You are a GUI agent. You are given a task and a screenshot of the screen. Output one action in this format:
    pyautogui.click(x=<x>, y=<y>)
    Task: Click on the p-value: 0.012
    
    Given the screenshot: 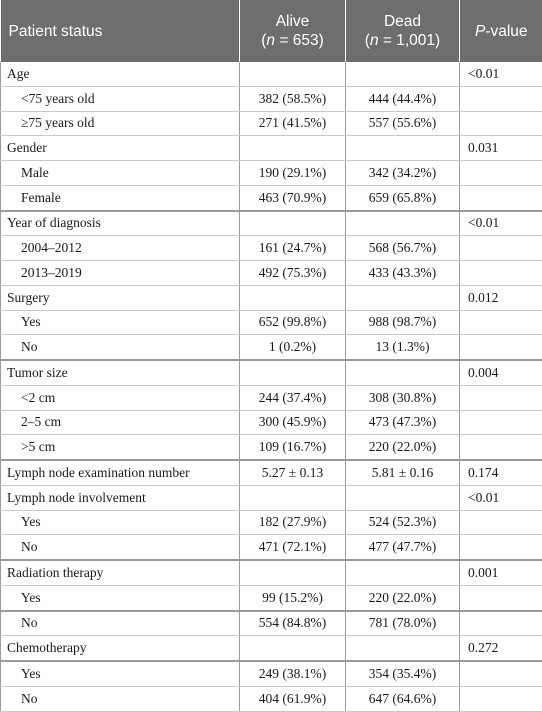 What is the action you would take?
    pyautogui.click(x=501, y=297)
    